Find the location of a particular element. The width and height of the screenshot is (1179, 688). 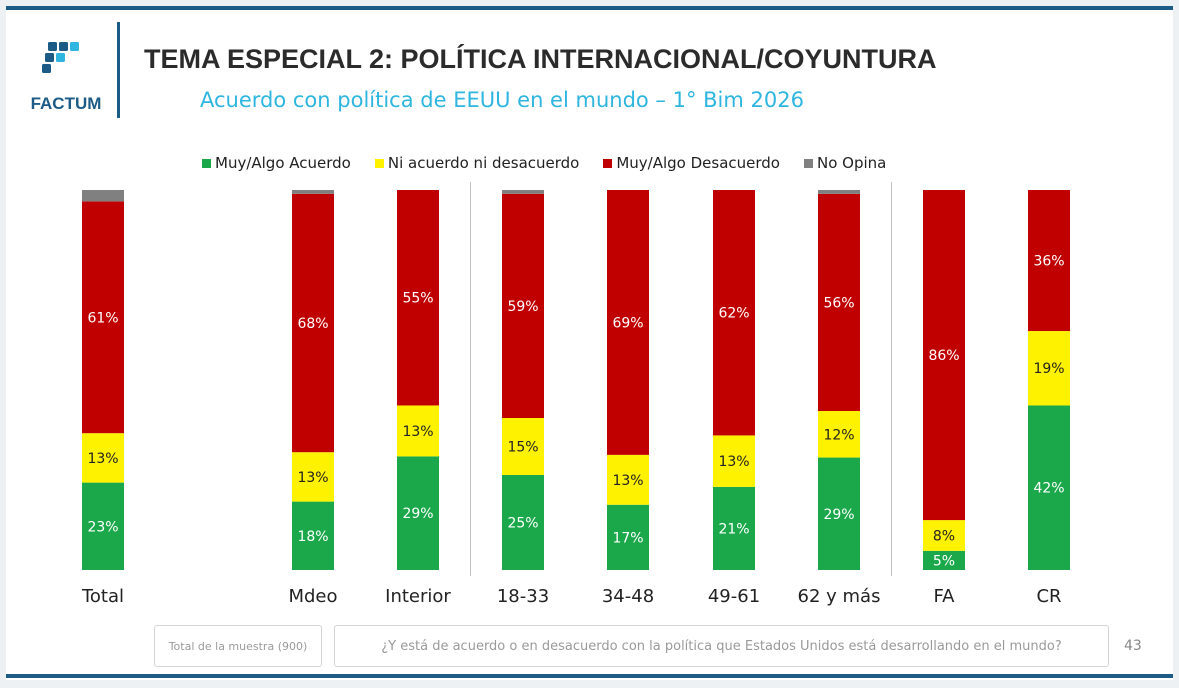

bar-segment-18-33-ni-acuerdo-ni-desacuerdo is located at coordinates (523, 446).